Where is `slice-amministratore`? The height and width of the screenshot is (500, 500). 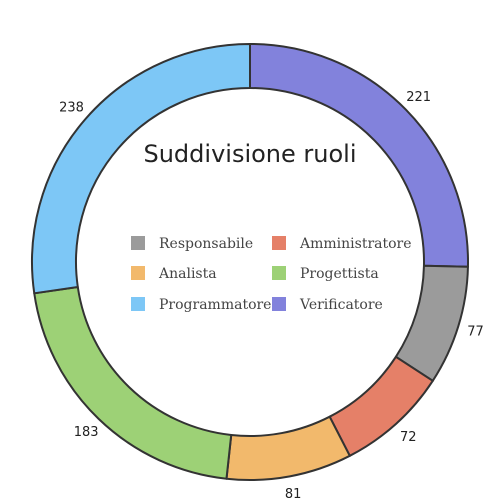 slice-amministratore is located at coordinates (381, 406).